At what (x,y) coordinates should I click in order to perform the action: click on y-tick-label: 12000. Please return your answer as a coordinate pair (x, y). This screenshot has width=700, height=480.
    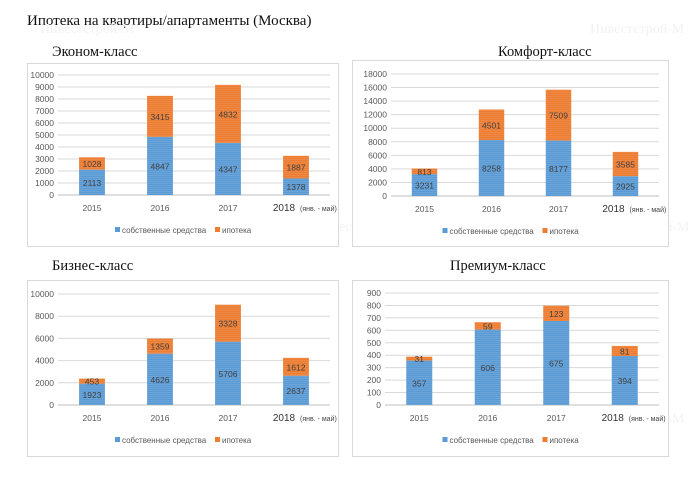
    Looking at the image, I should click on (375, 115).